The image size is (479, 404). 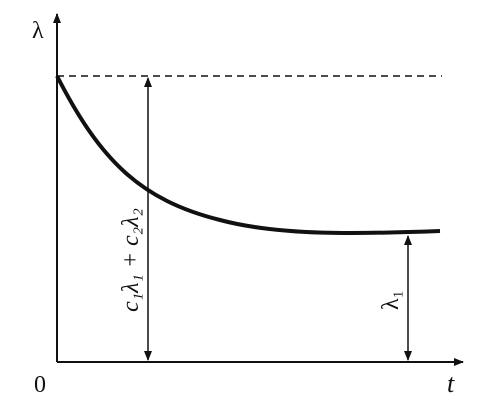 I want to click on x-axis-label: t, so click(x=451, y=383).